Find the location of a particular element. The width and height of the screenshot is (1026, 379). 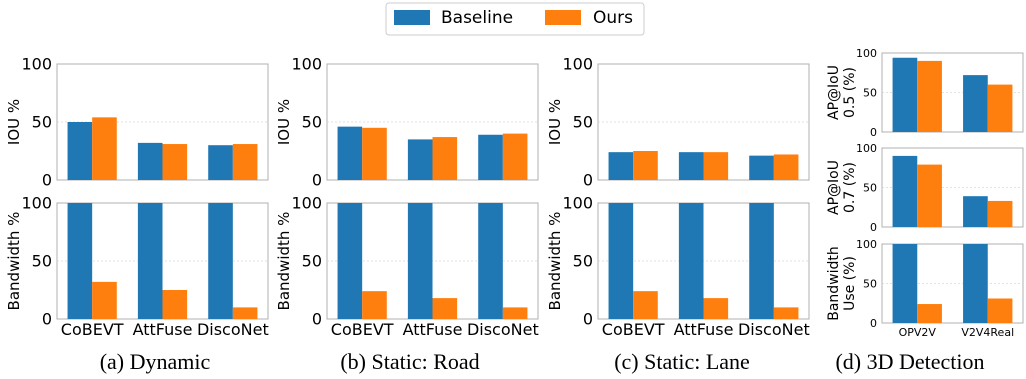

legend-label-ours: Ours is located at coordinates (613, 18).